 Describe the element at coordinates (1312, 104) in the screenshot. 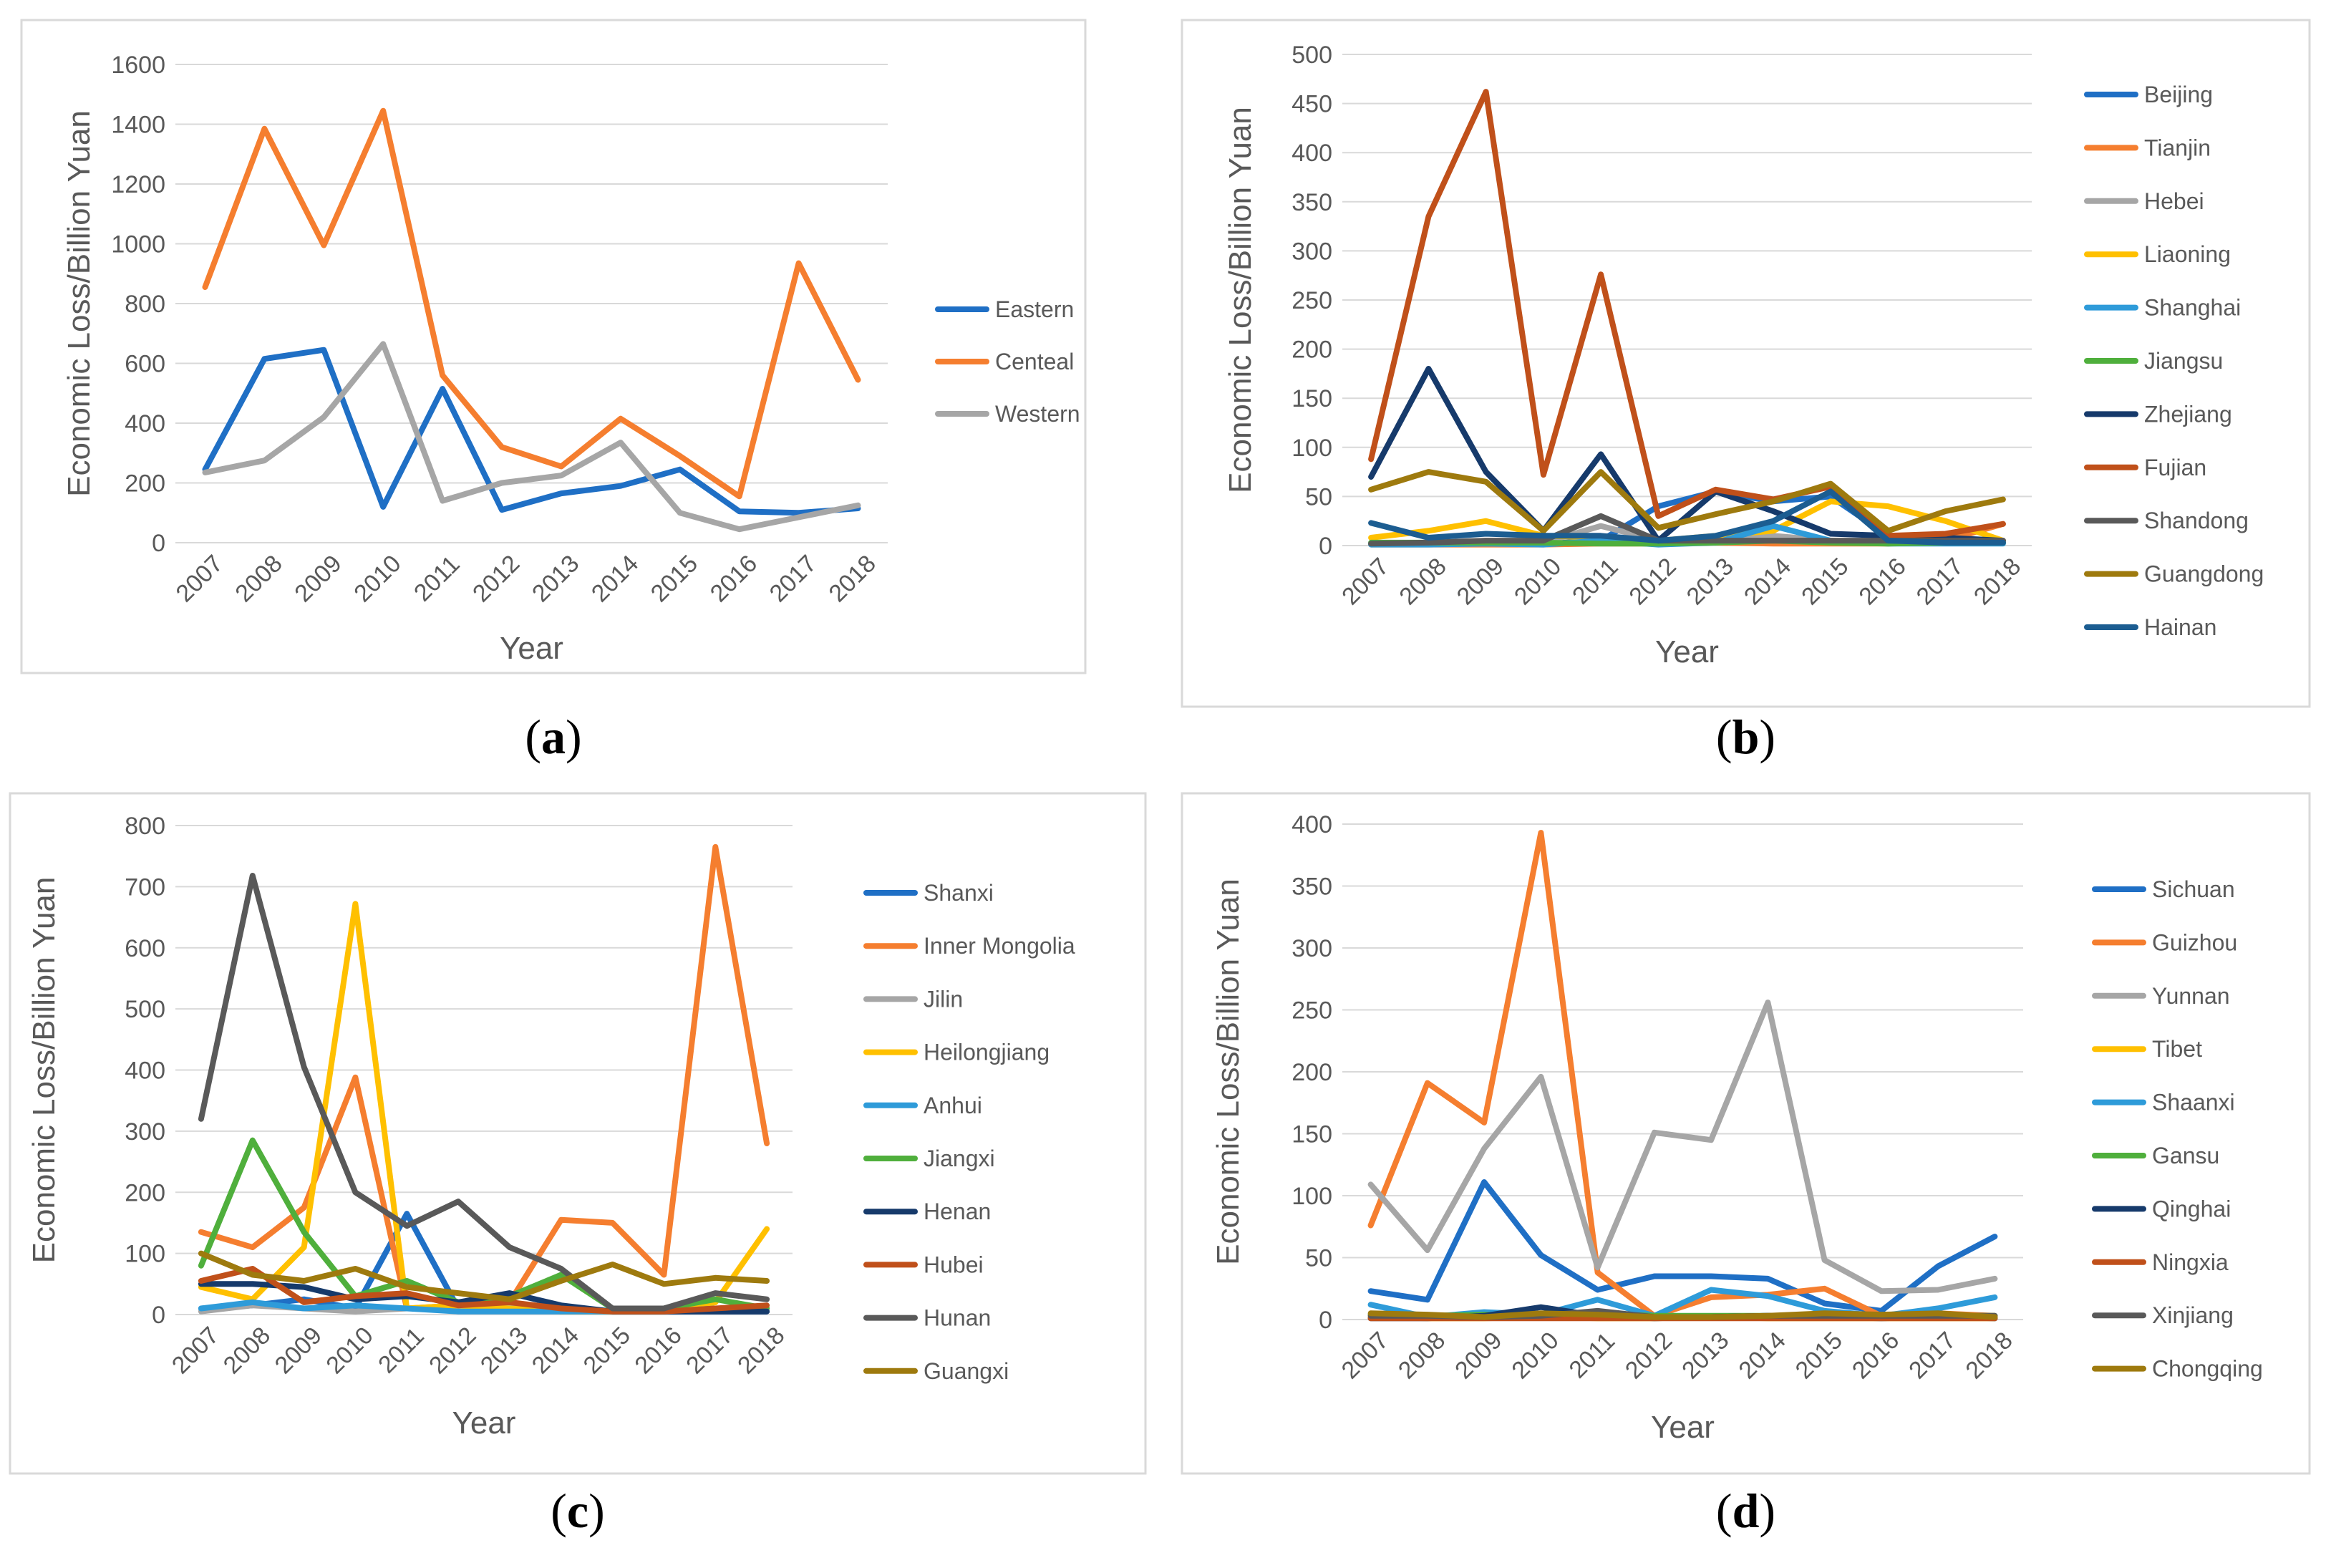

I see `y-tick-label: 450` at that location.